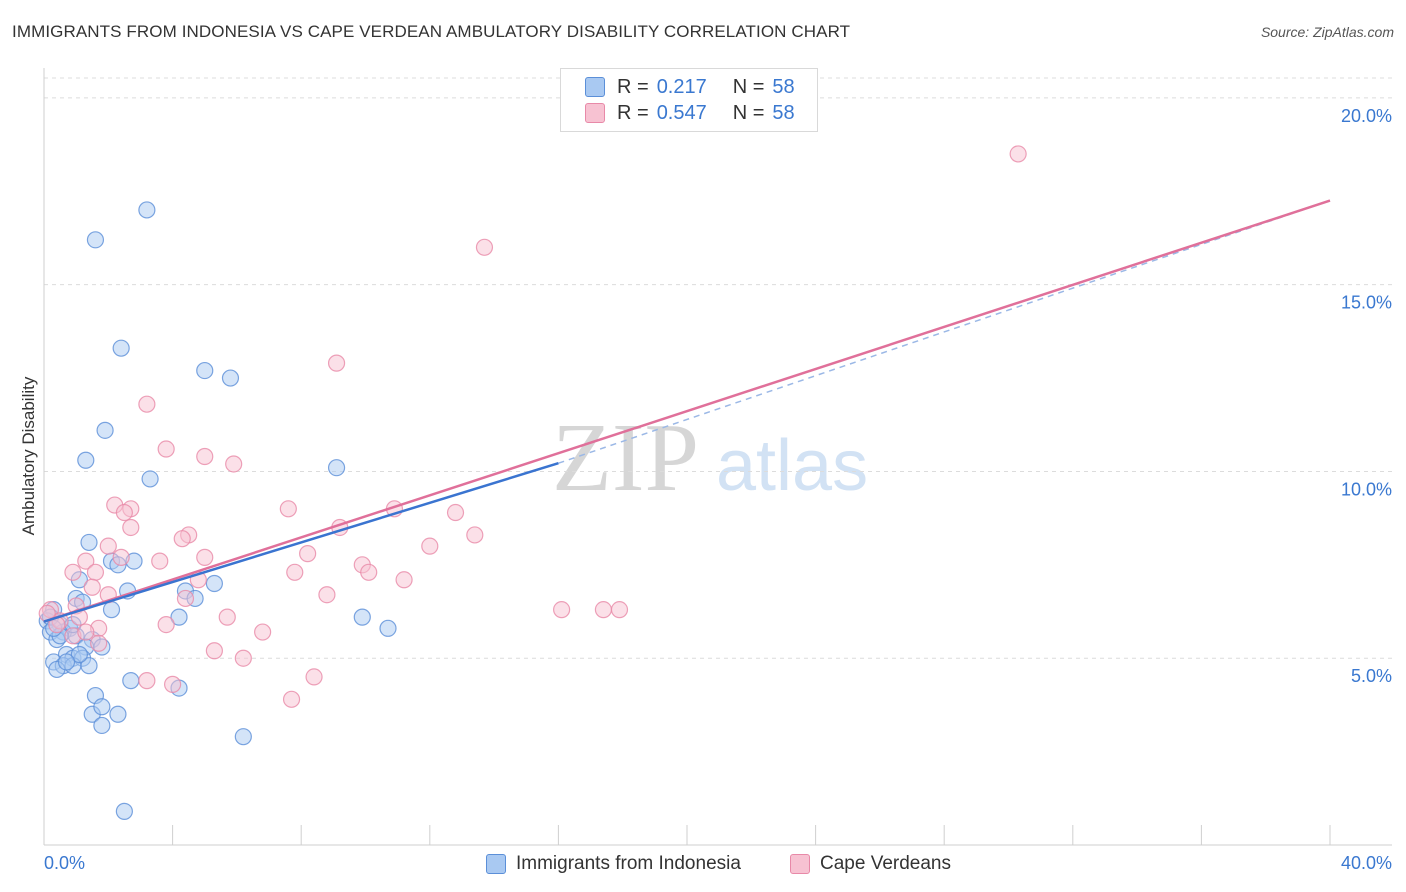 Image resolution: width=1406 pixels, height=892 pixels. Describe the element at coordinates (1366, 863) in the screenshot. I see `x-tick-label: 40.0%` at that location.